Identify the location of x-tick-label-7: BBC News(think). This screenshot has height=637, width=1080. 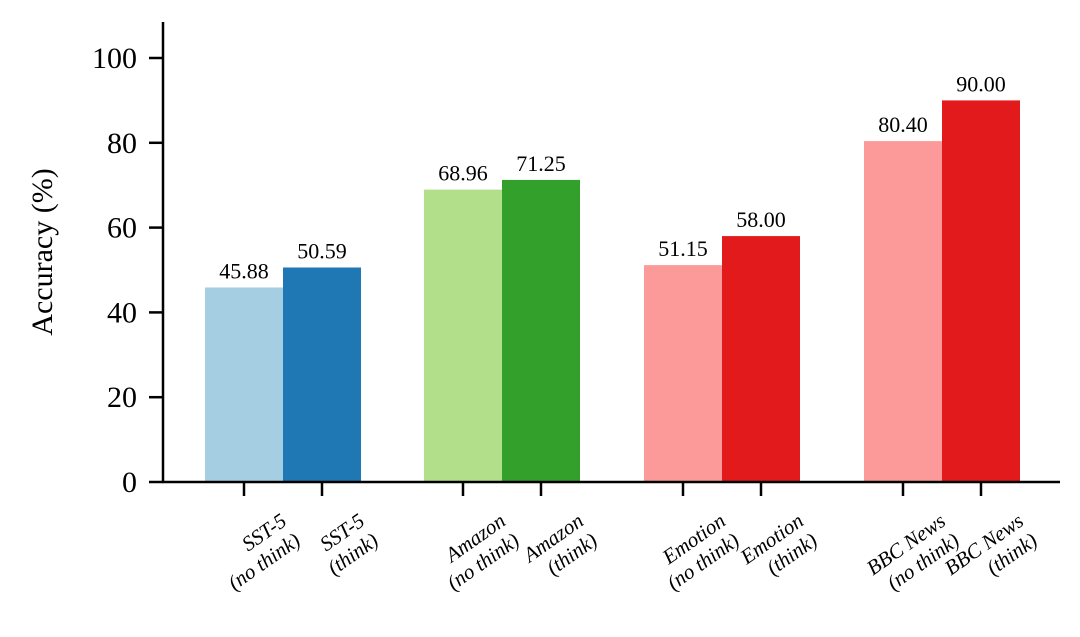
(991, 553).